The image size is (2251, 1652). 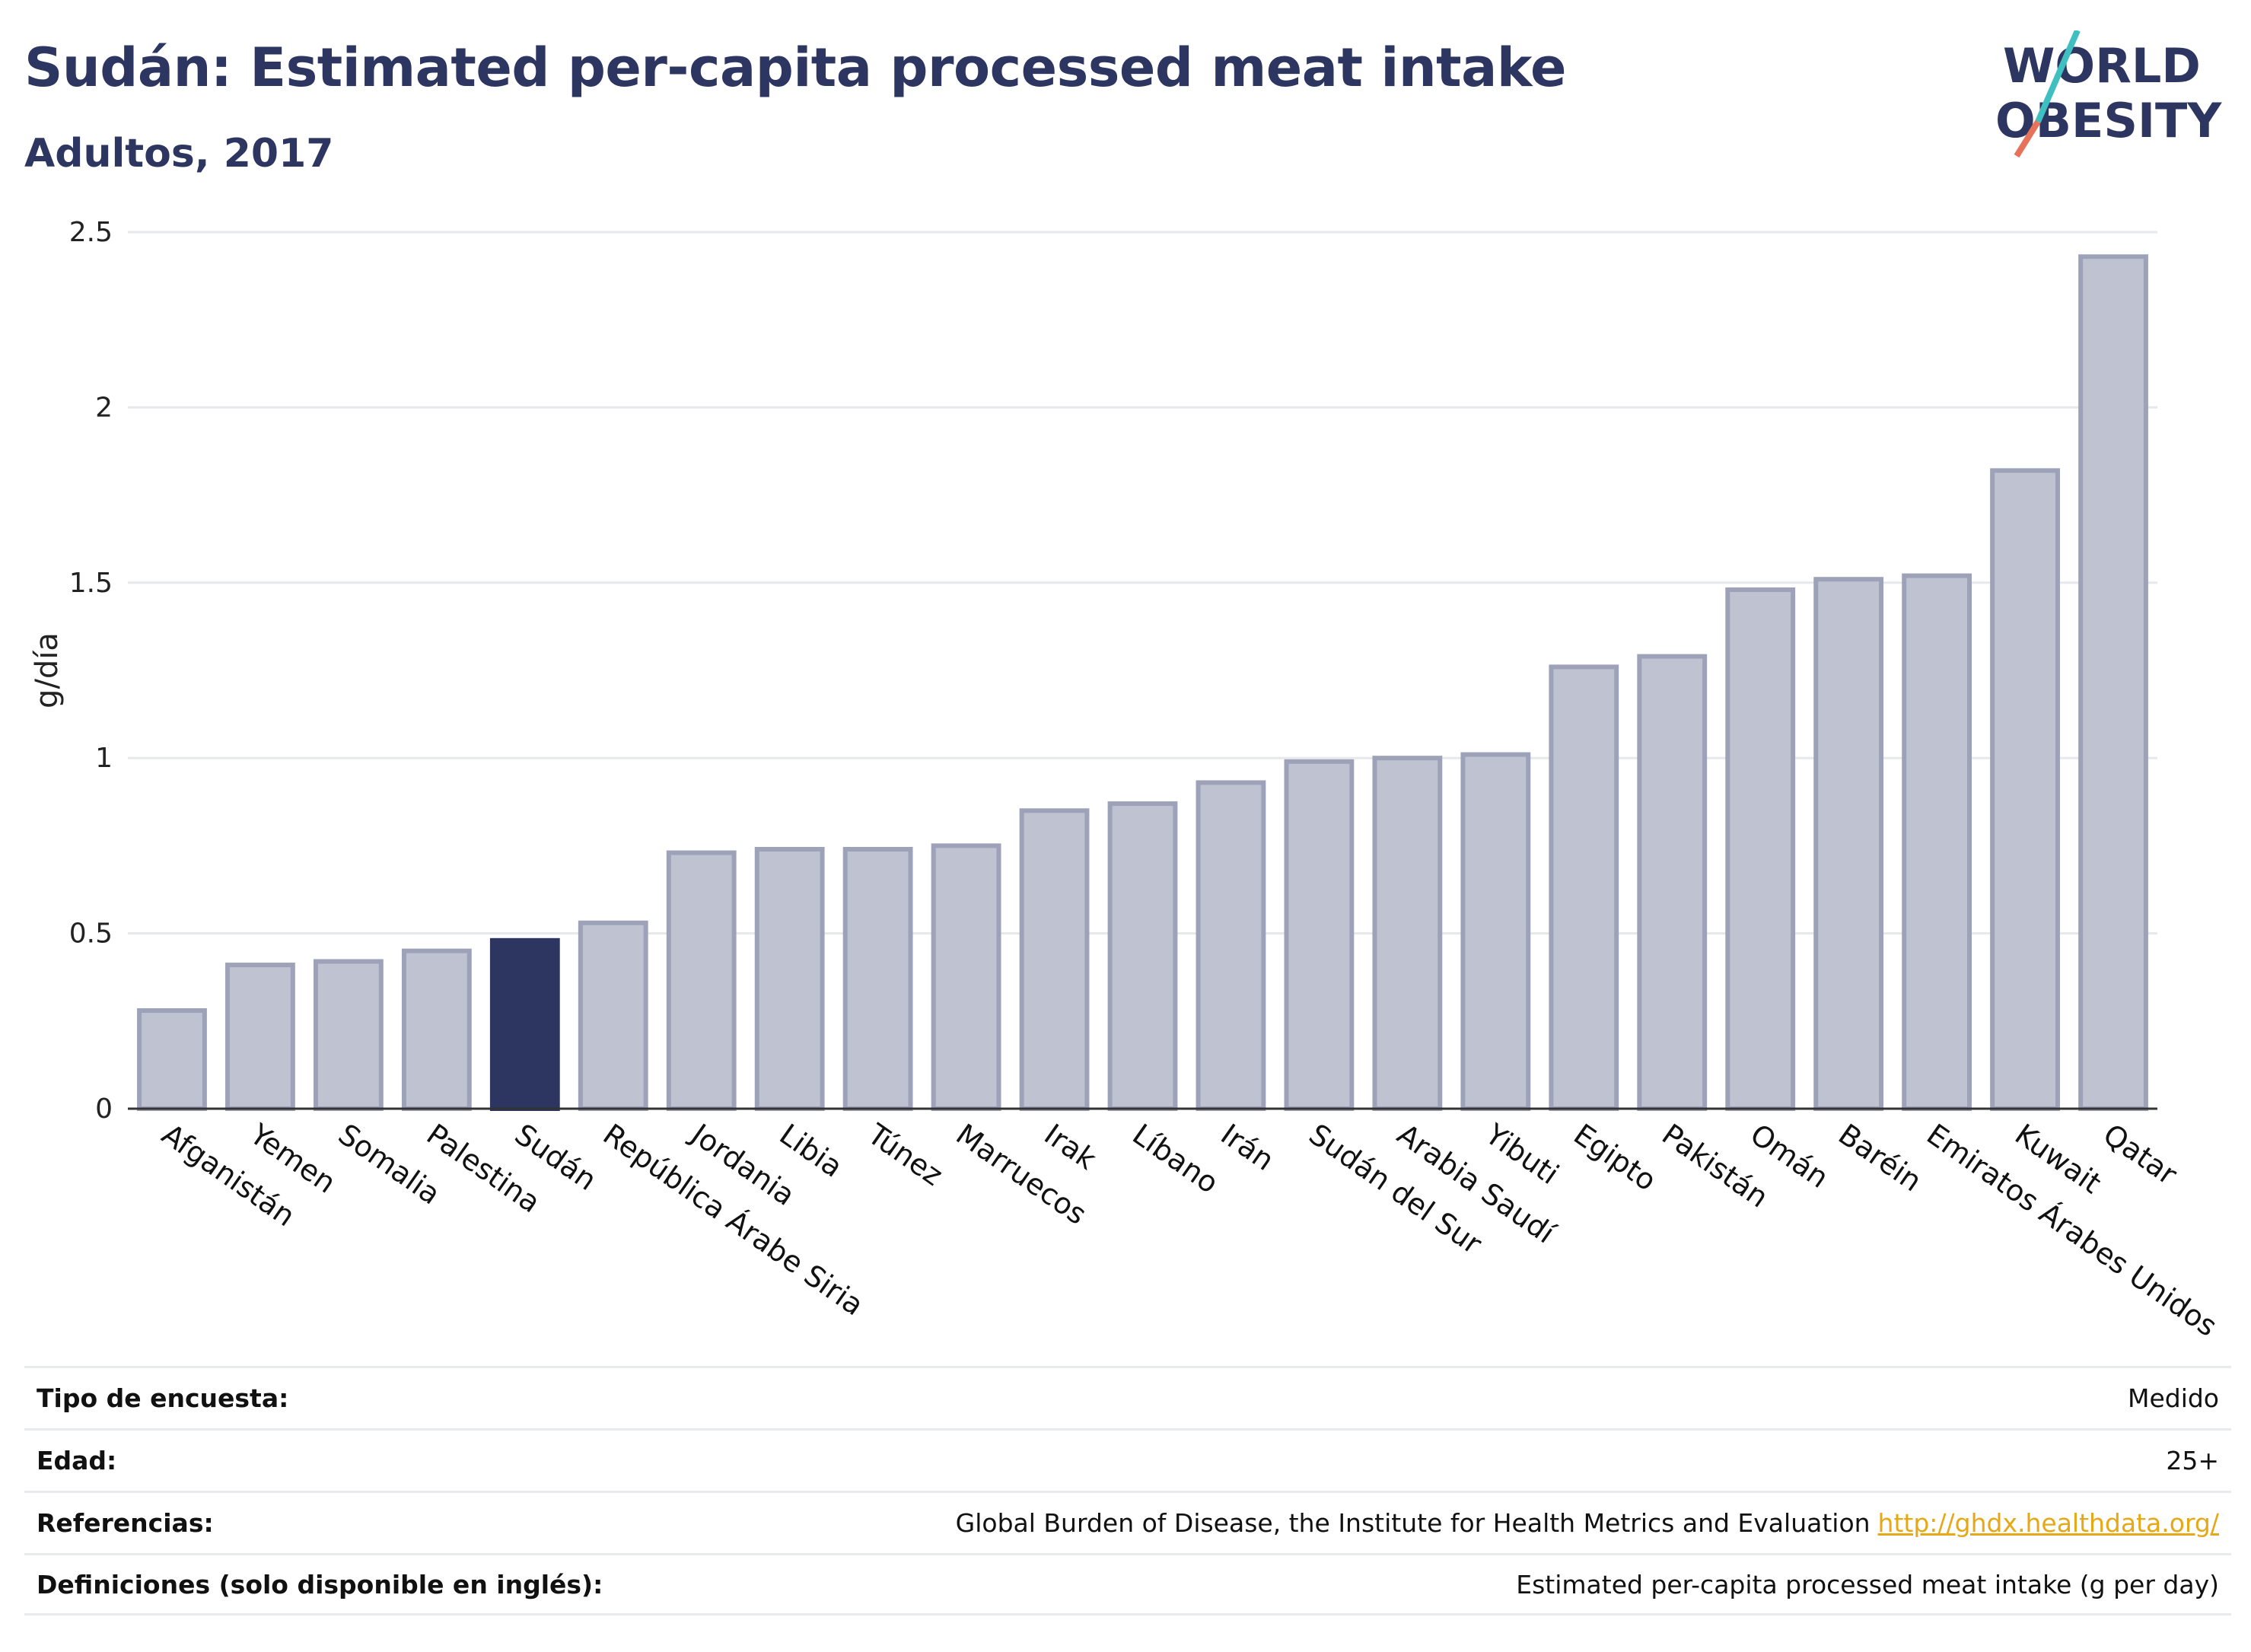 What do you see at coordinates (91, 232) in the screenshot?
I see `y-tick-label: 2.5` at bounding box center [91, 232].